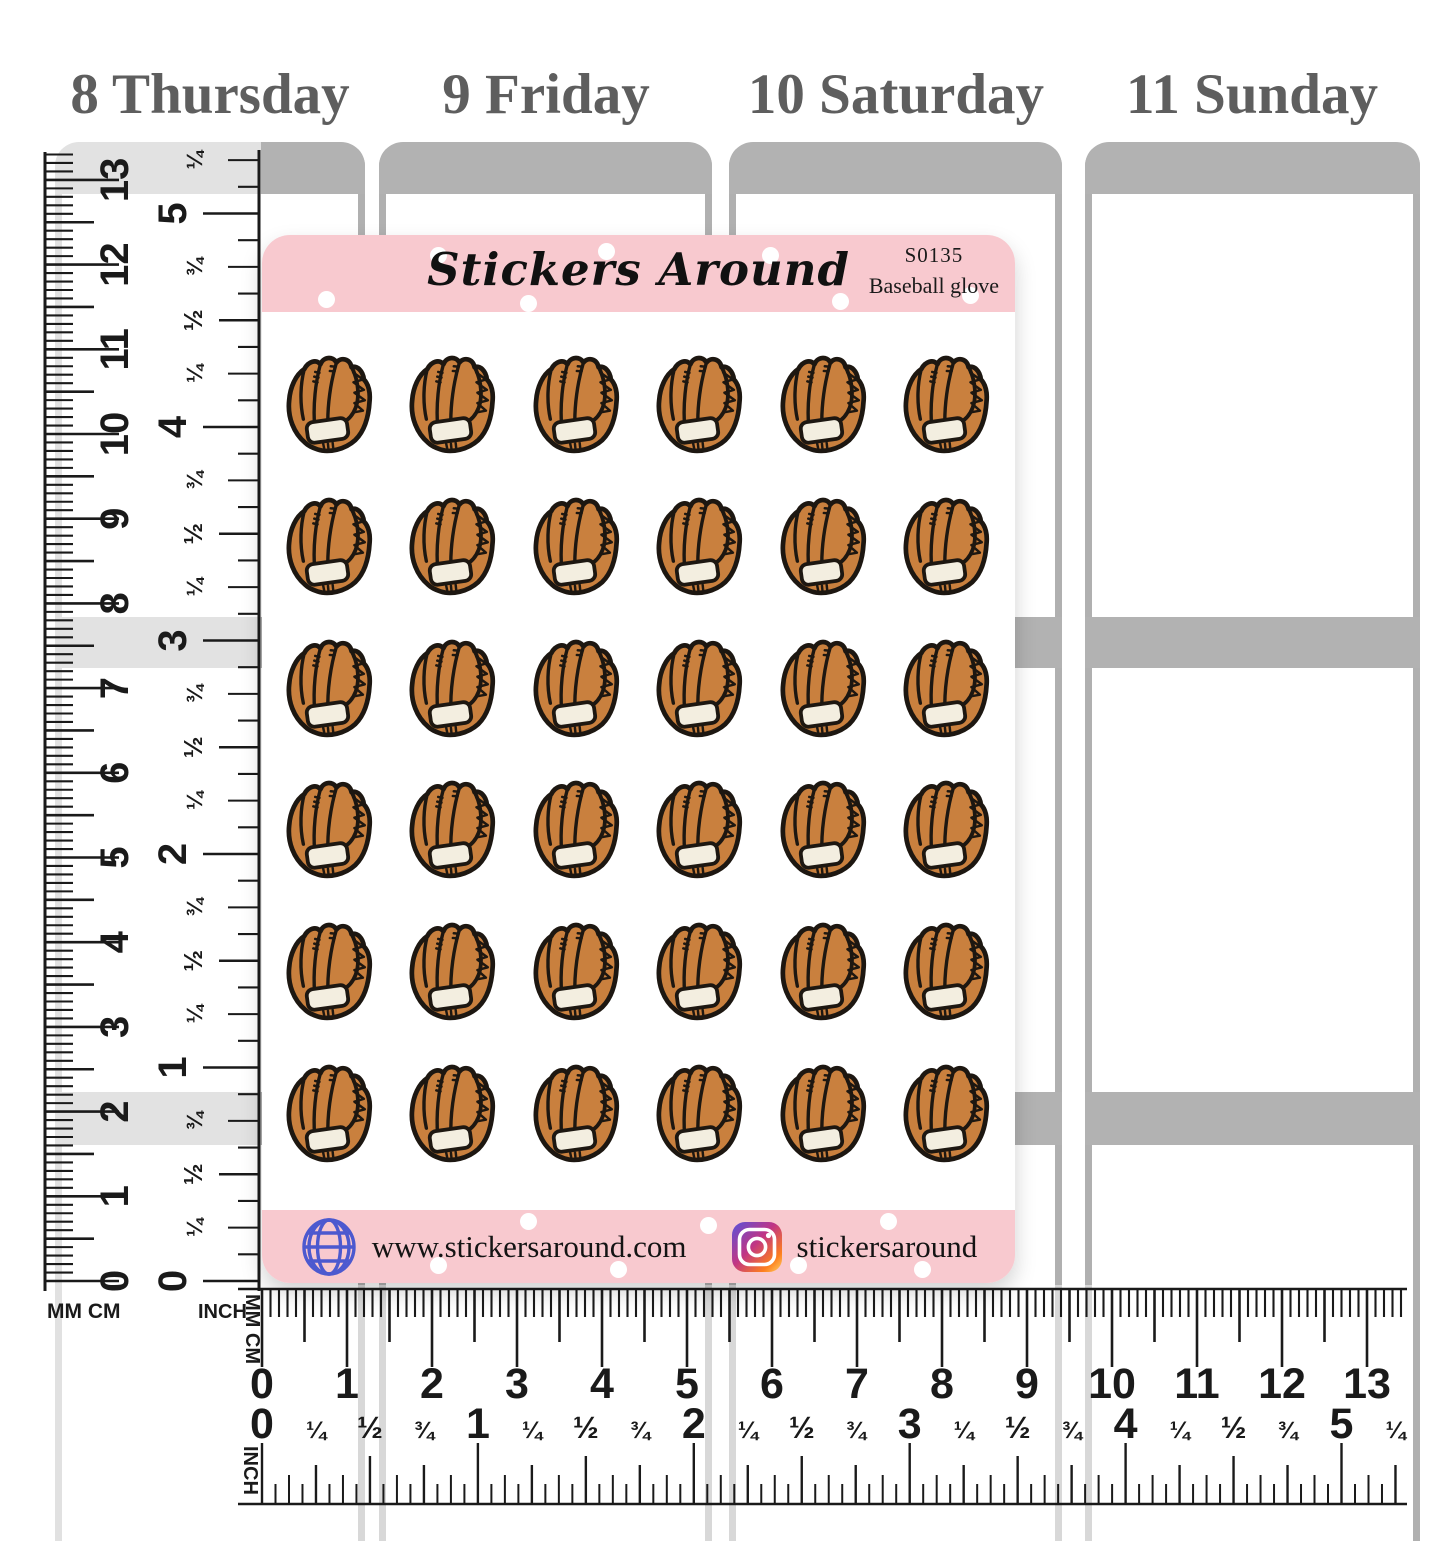 The image size is (1445, 1541). I want to click on instagram-icon, so click(757, 1247).